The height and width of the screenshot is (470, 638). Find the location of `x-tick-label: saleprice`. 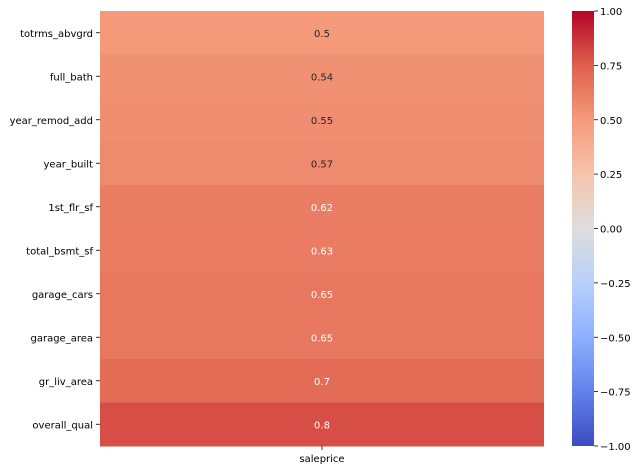

x-tick-label: saleprice is located at coordinates (321, 459).